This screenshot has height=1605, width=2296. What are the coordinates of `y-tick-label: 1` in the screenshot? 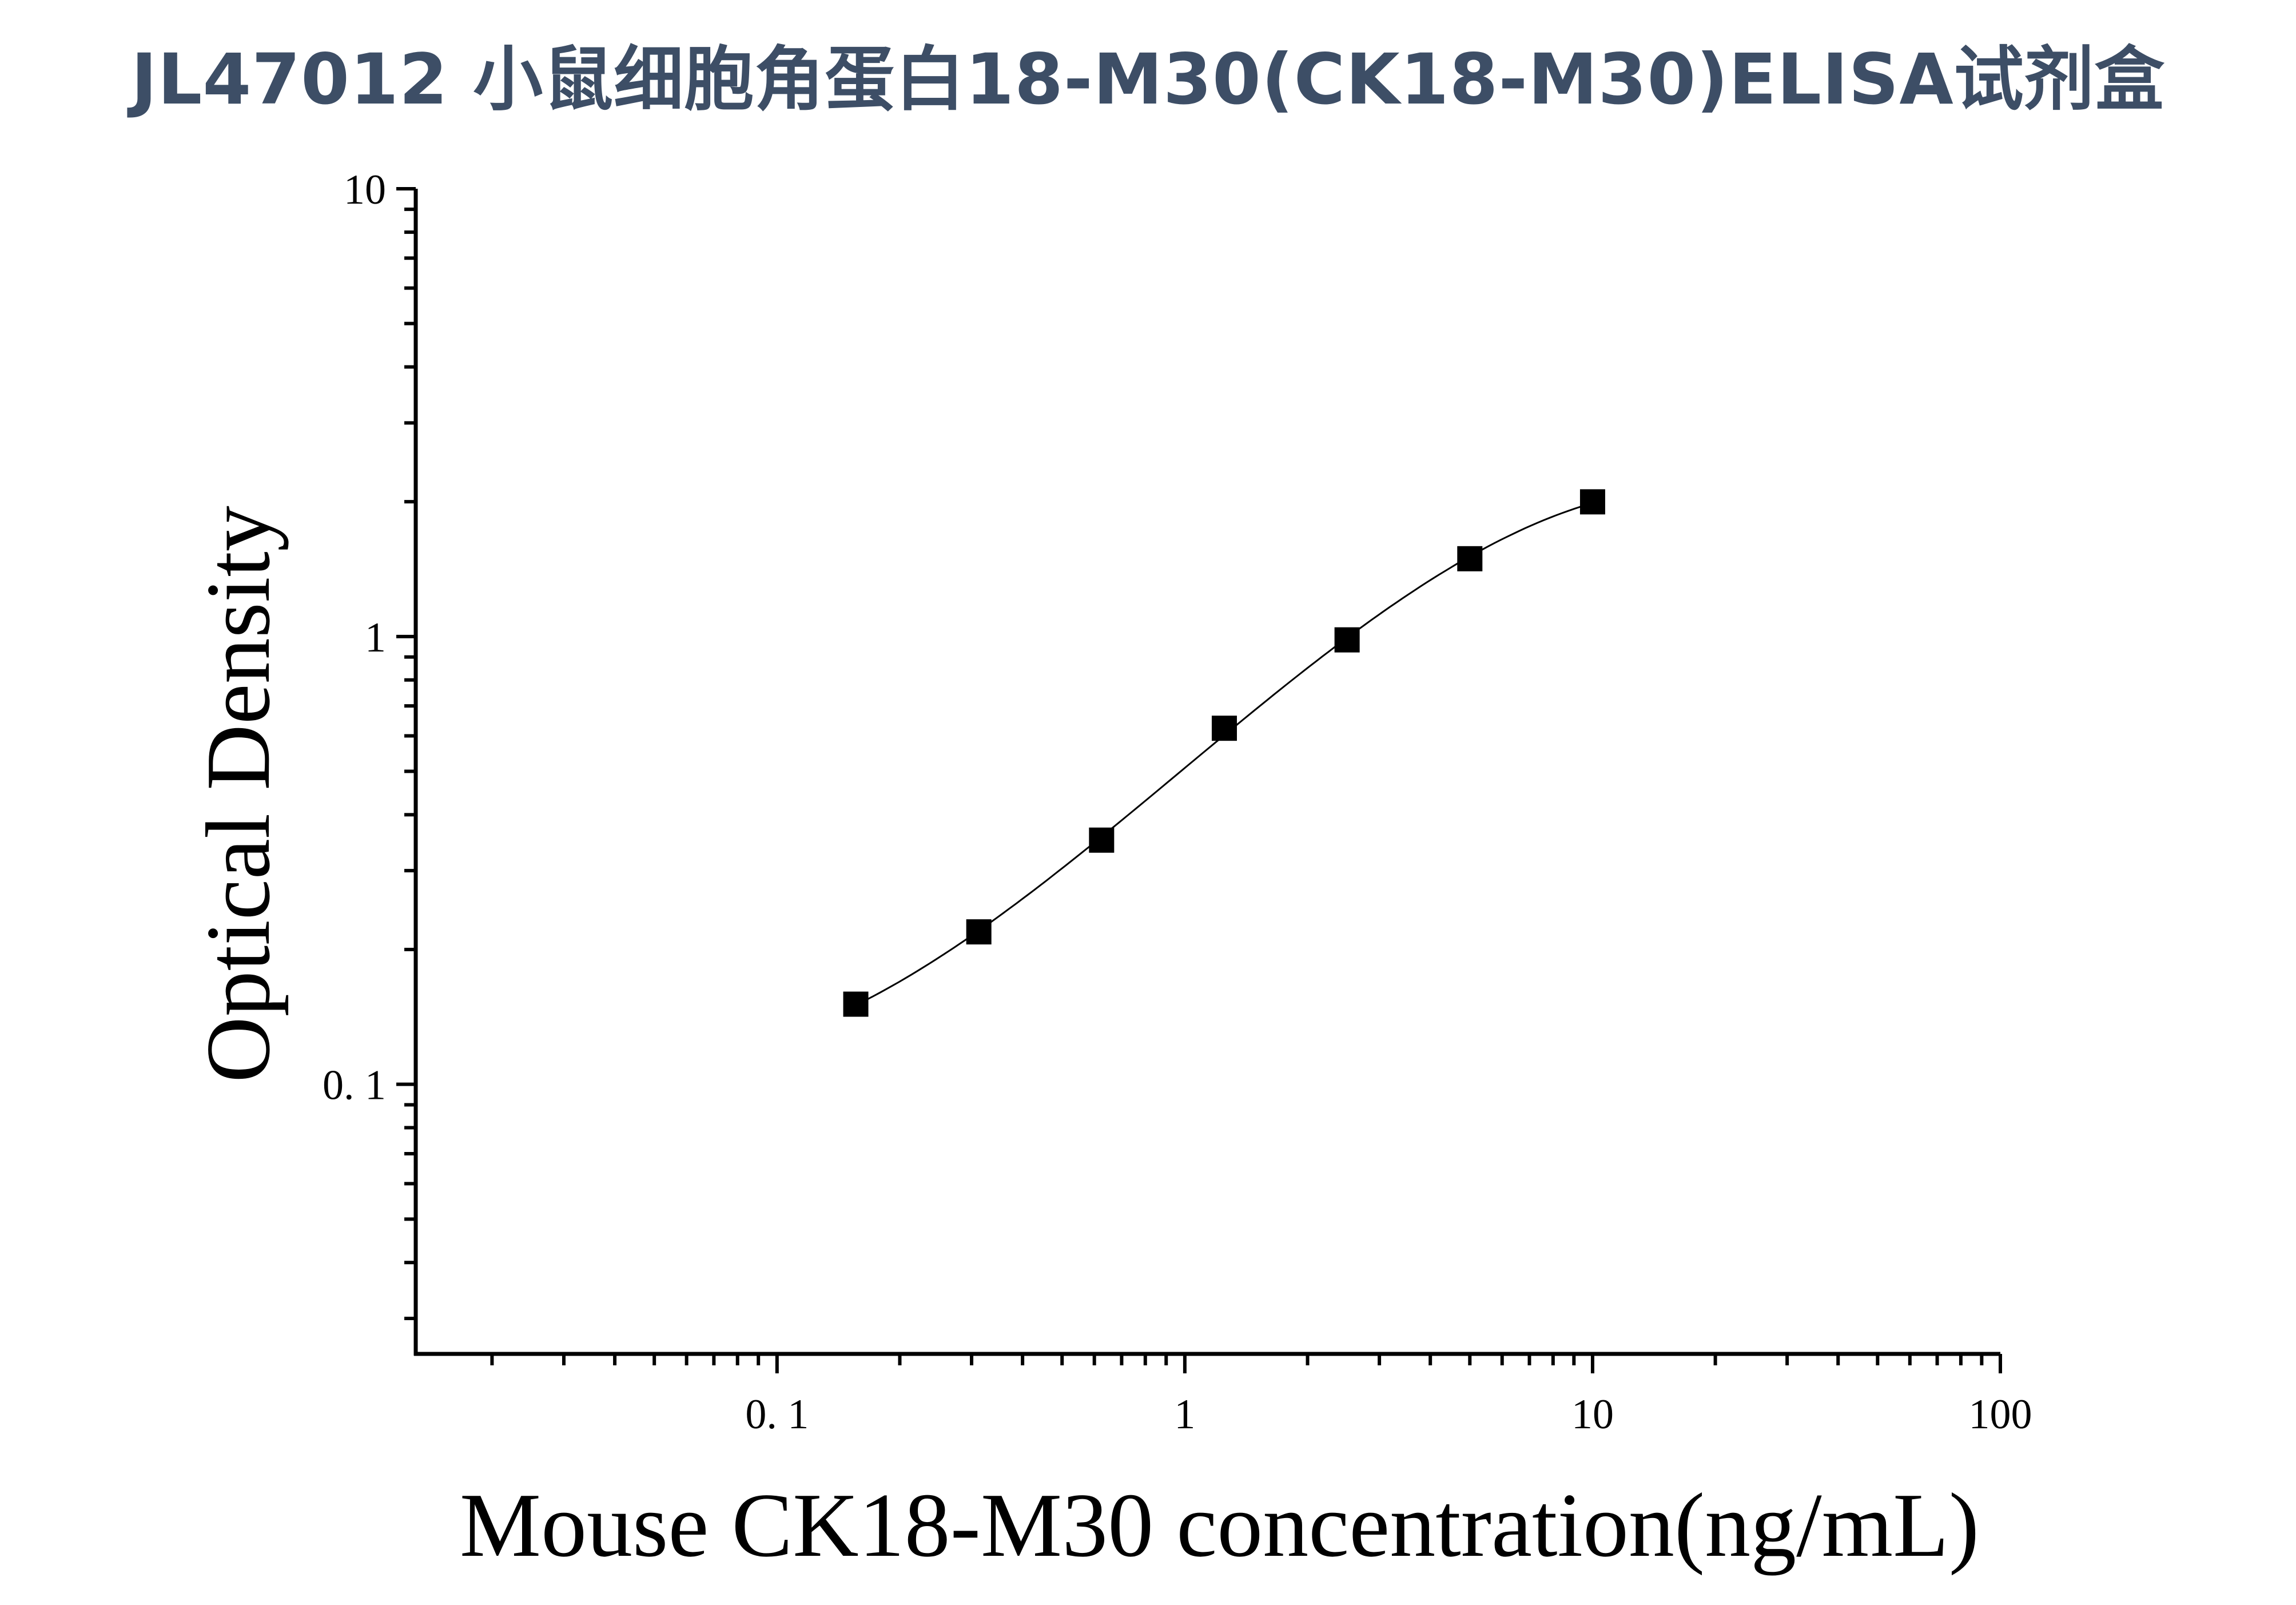 It's located at (375, 637).